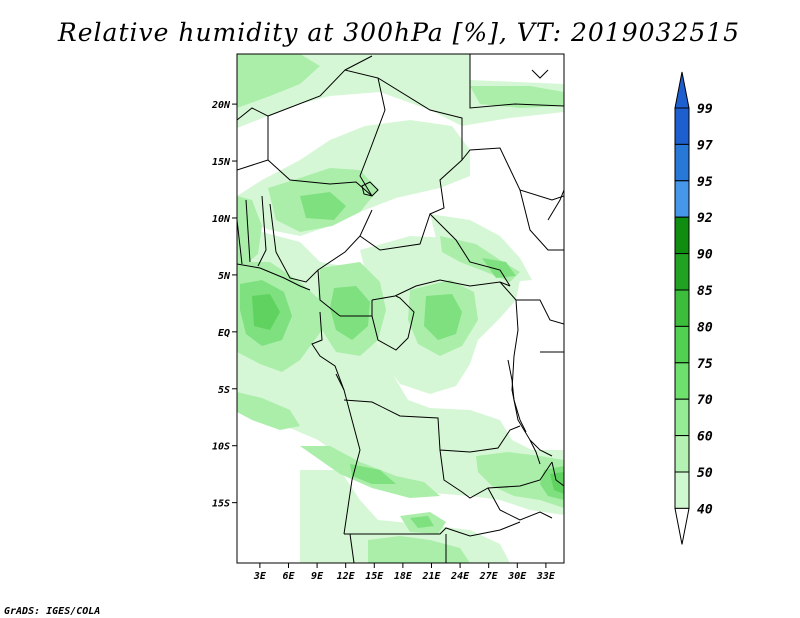 Image resolution: width=800 pixels, height=618 pixels. Describe the element at coordinates (516, 81) in the screenshot. I see `border-egypt` at that location.